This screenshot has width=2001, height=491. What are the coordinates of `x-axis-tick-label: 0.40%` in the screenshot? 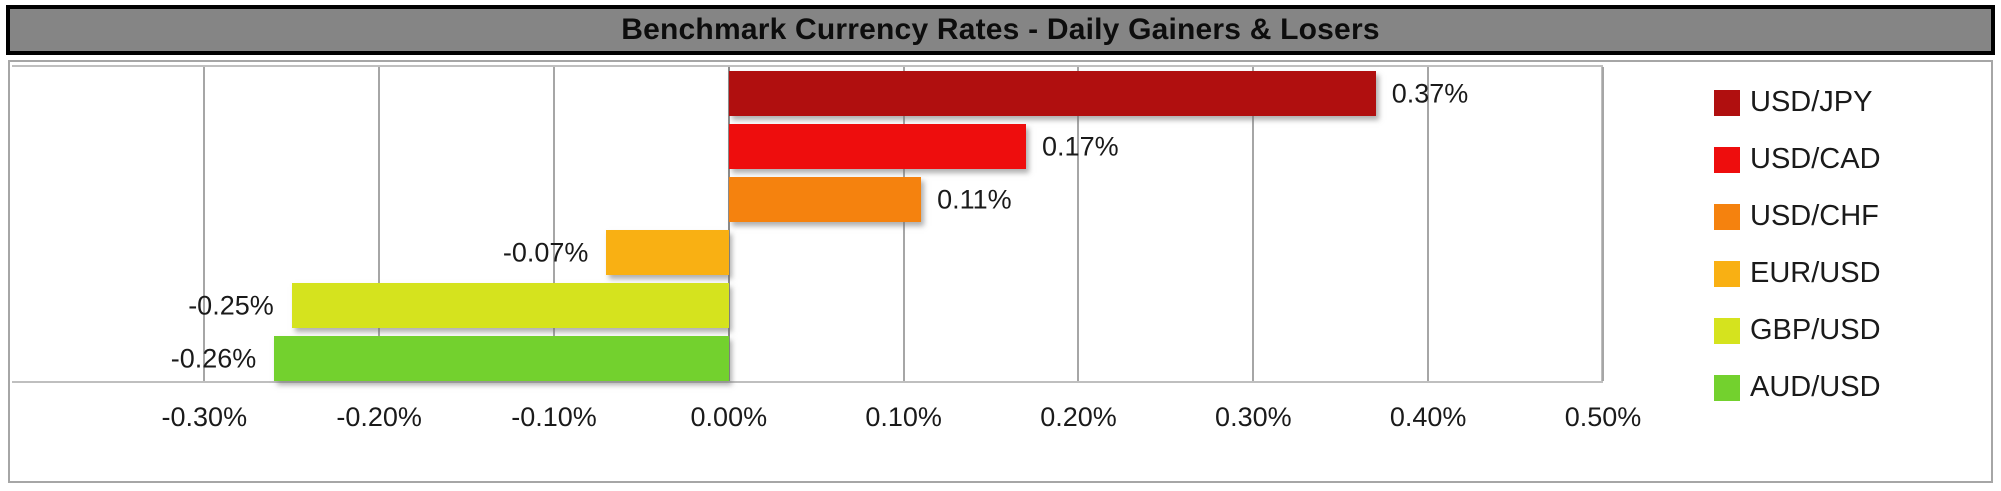 It's located at (1428, 417).